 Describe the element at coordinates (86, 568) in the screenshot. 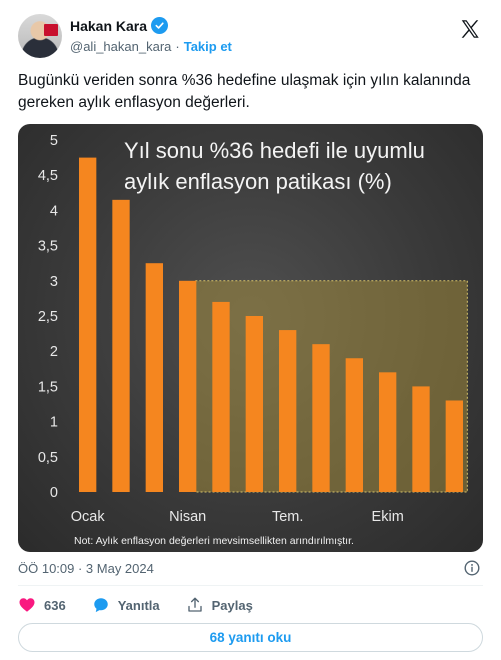

I see `tweet-timestamp: ÖÖ 10:09 · 3 May 2024` at that location.